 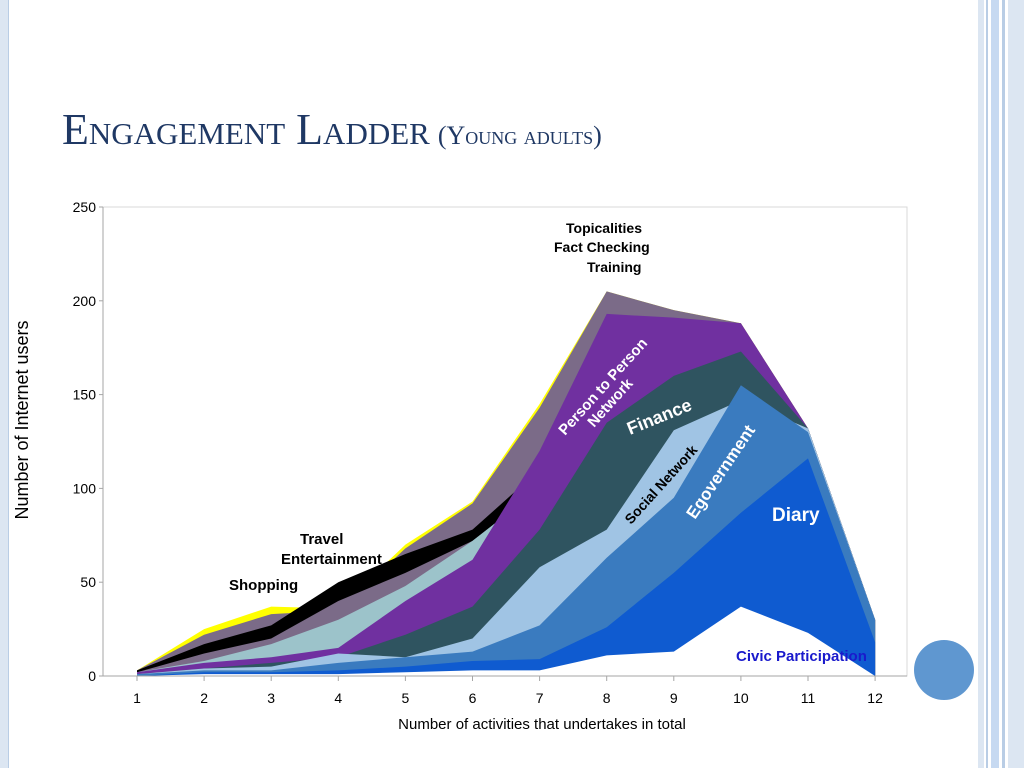 What do you see at coordinates (88, 582) in the screenshot?
I see `y-tick-label: 50` at bounding box center [88, 582].